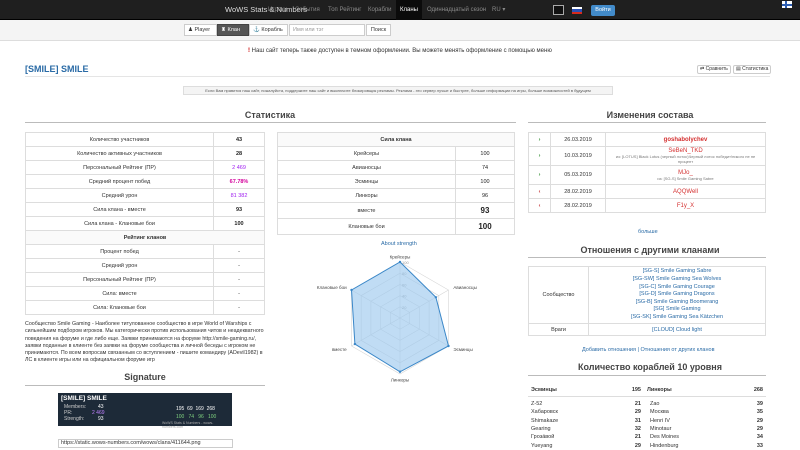 Image resolution: width=800 pixels, height=450 pixels. I want to click on chevron-left-icon: ‹, so click(539, 191).